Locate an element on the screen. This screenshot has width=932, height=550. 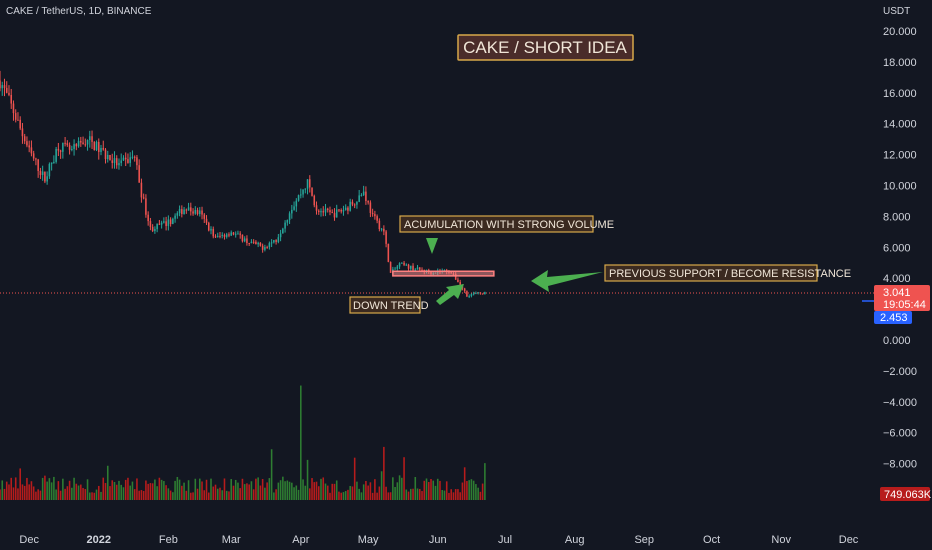
x-tick-label: Apr is located at coordinates (300, 540).